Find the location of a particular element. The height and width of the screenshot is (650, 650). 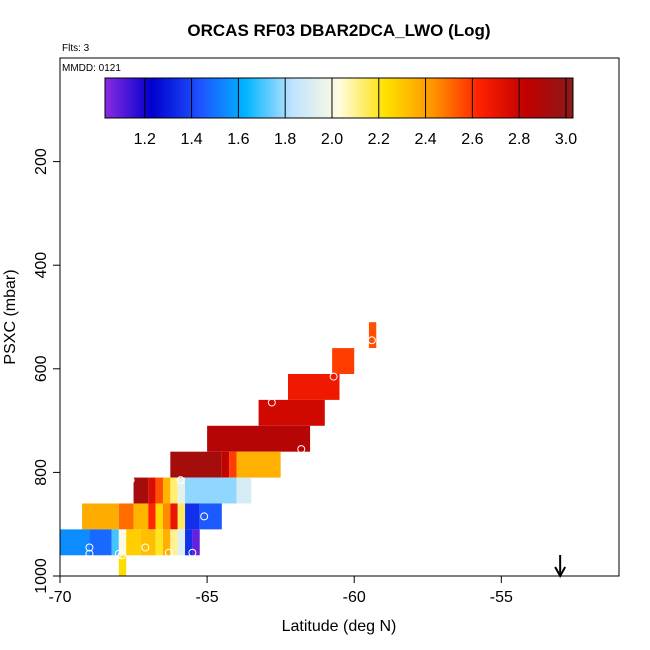

x-tick-label: -70 is located at coordinates (59, 597).